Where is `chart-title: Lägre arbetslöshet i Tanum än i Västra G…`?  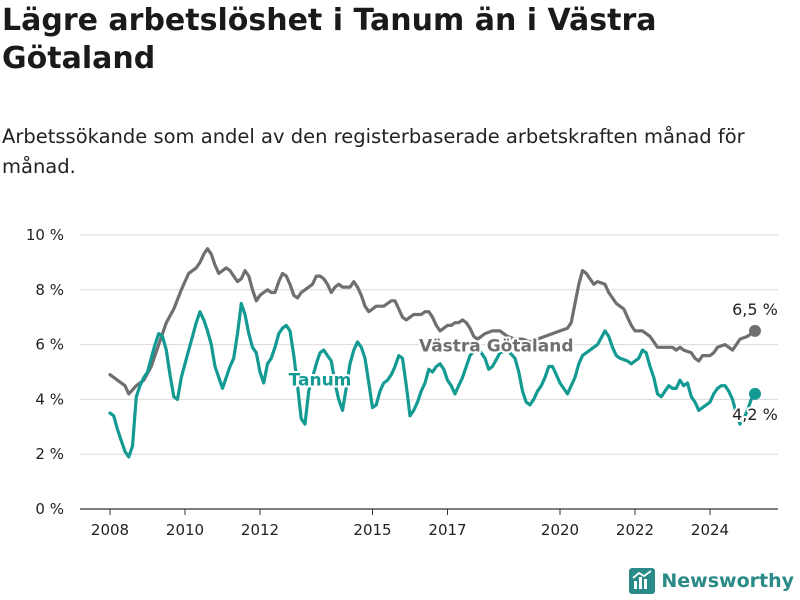 chart-title: Lägre arbetslöshet i Tanum än i Västra G… is located at coordinates (329, 39).